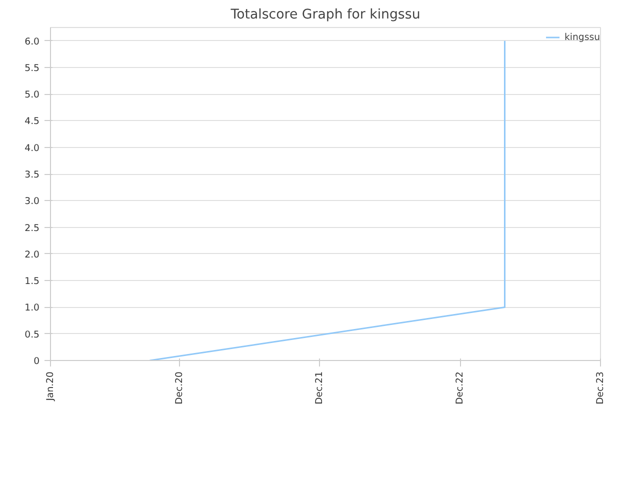 This screenshot has height=480, width=640. Describe the element at coordinates (325, 15) in the screenshot. I see `chart-title: Totalscore Graph for kingssu` at that location.